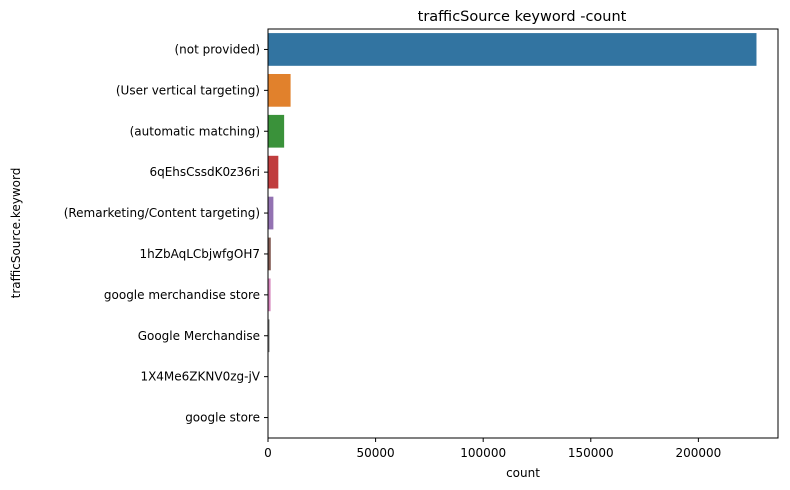  Describe the element at coordinates (376, 453) in the screenshot. I see `x-tick-label: 50000` at that location.